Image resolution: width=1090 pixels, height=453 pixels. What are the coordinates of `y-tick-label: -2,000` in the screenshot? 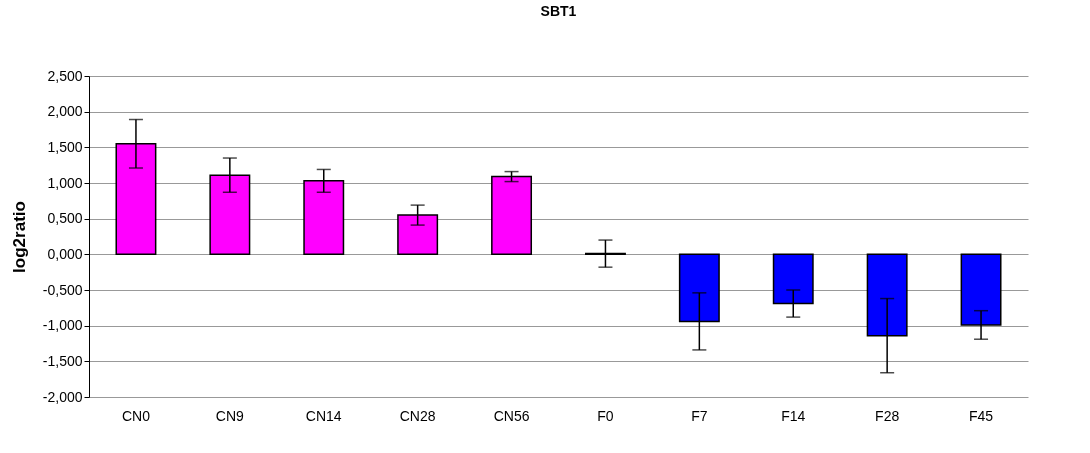 It's located at (62, 396).